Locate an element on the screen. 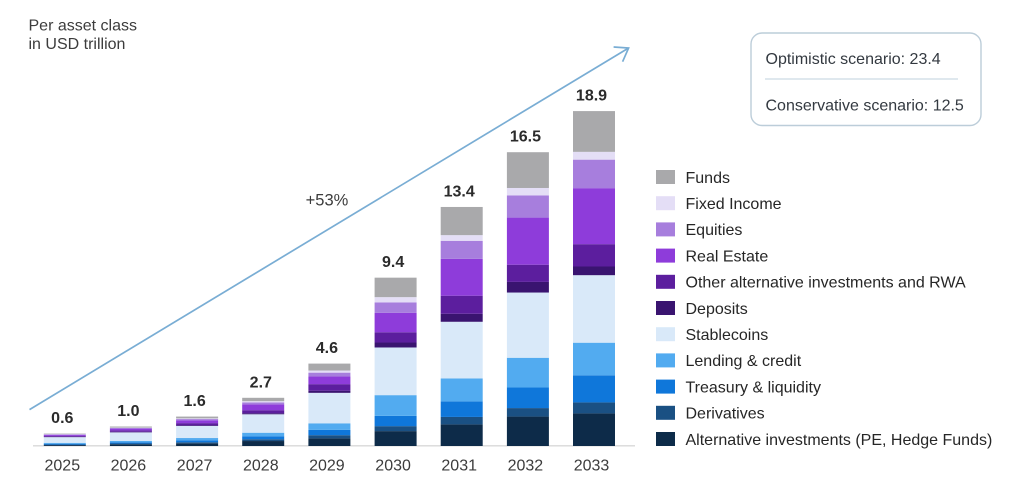 The height and width of the screenshot is (489, 1024). svg-text: 2027 is located at coordinates (195, 466).